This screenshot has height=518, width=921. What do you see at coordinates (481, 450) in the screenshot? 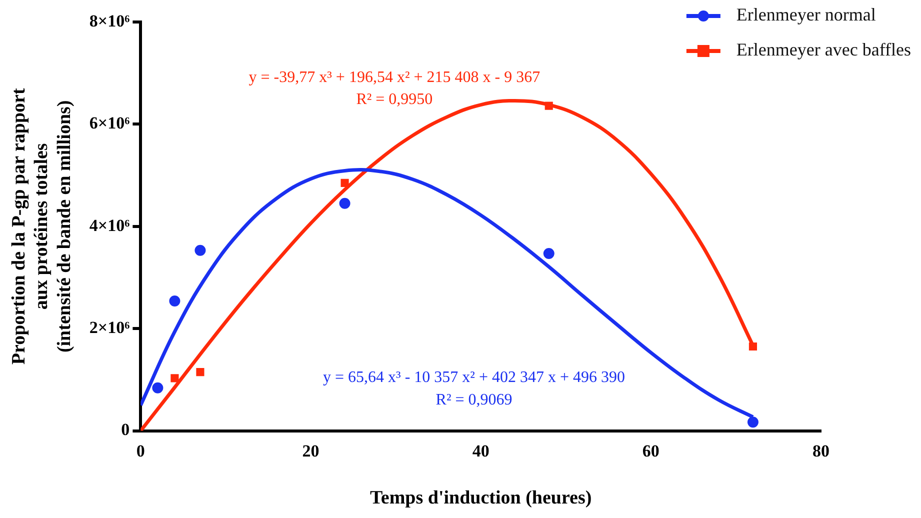
I see `x-tick-label: 40` at bounding box center [481, 450].